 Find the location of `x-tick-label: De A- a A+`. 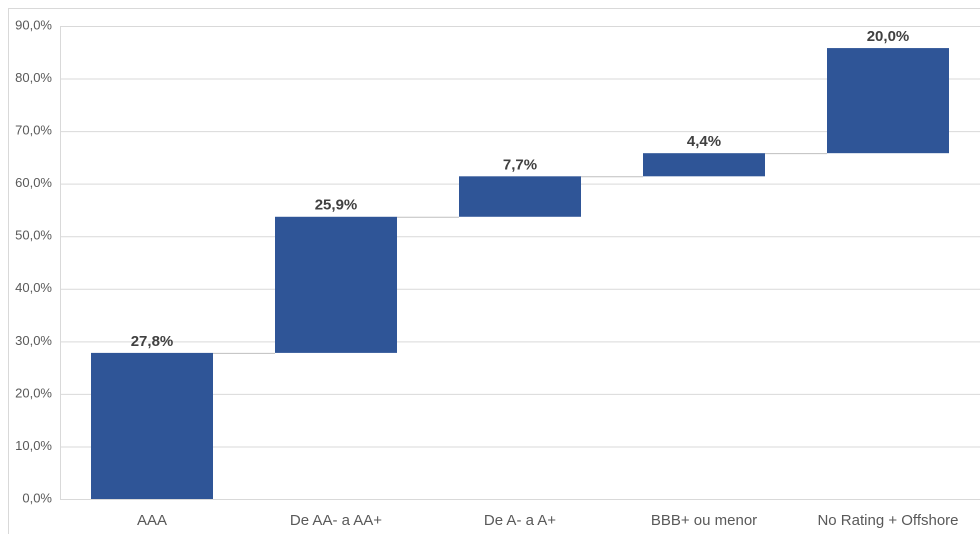

x-tick-label: De A- a A+ is located at coordinates (520, 520).